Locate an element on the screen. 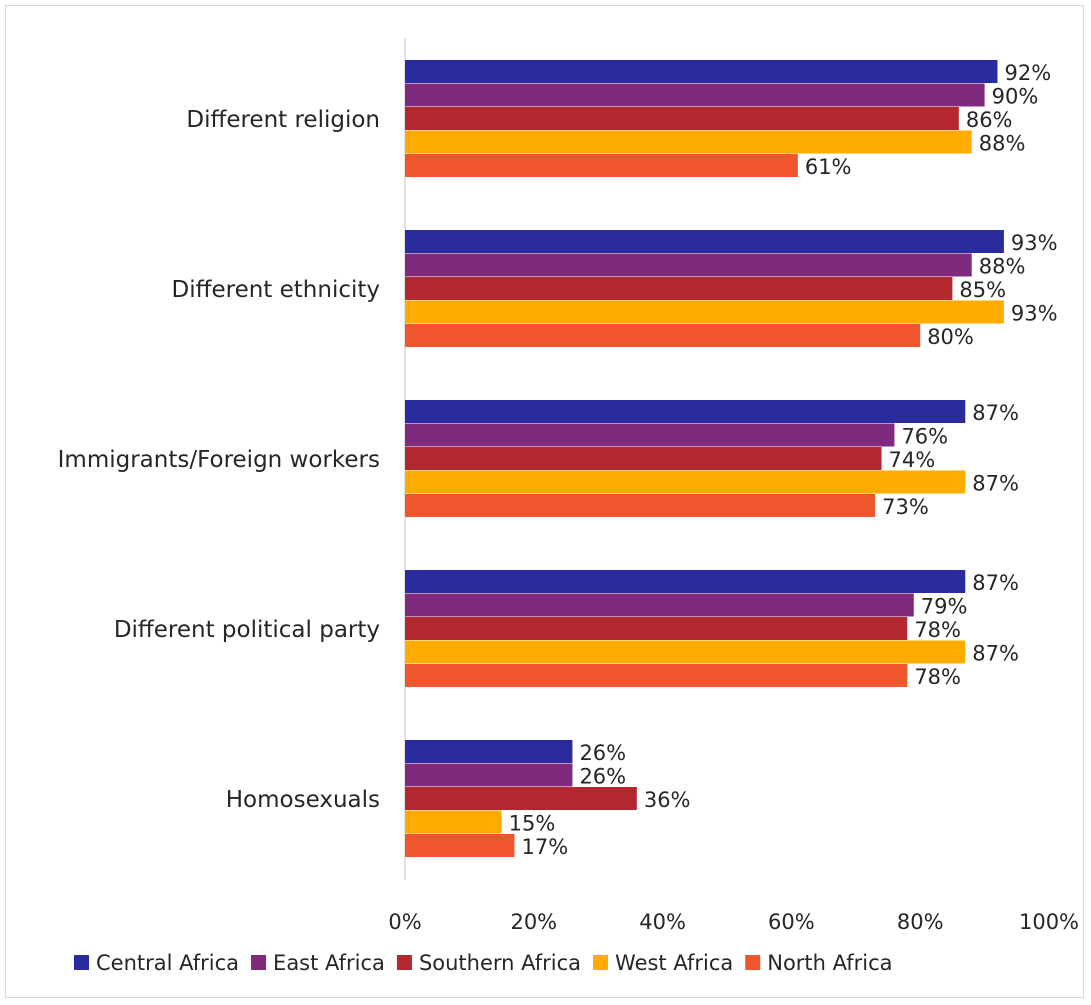 The image size is (1091, 1005). legend-label-north-africa: North Africa is located at coordinates (829, 963).